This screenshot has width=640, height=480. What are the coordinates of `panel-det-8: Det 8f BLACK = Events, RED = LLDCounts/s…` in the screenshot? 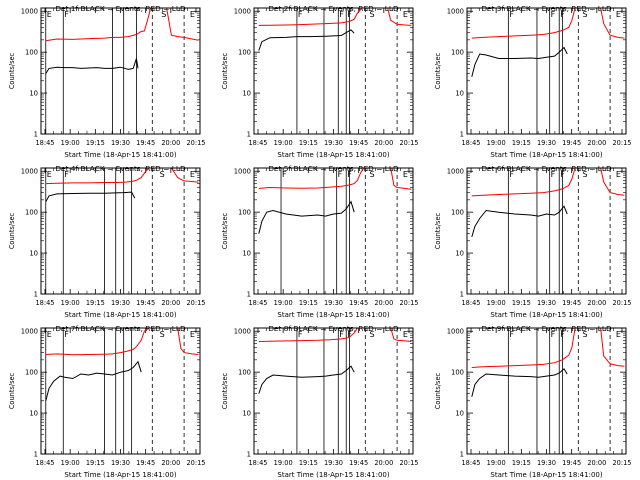 It's located at (320, 401).